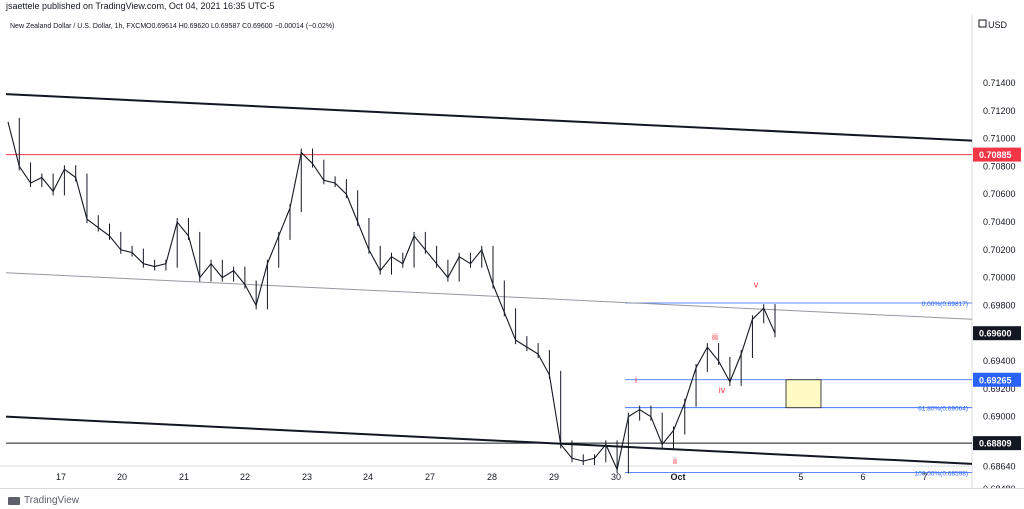 The image size is (1024, 509). What do you see at coordinates (800, 477) in the screenshot?
I see `time-tick-label: 5` at bounding box center [800, 477].